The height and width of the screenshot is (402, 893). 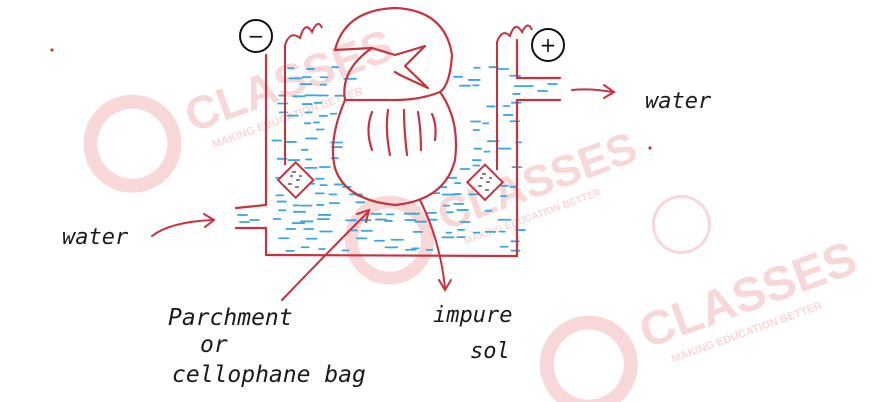 I want to click on impure-label-line1: impure, so click(x=472, y=315).